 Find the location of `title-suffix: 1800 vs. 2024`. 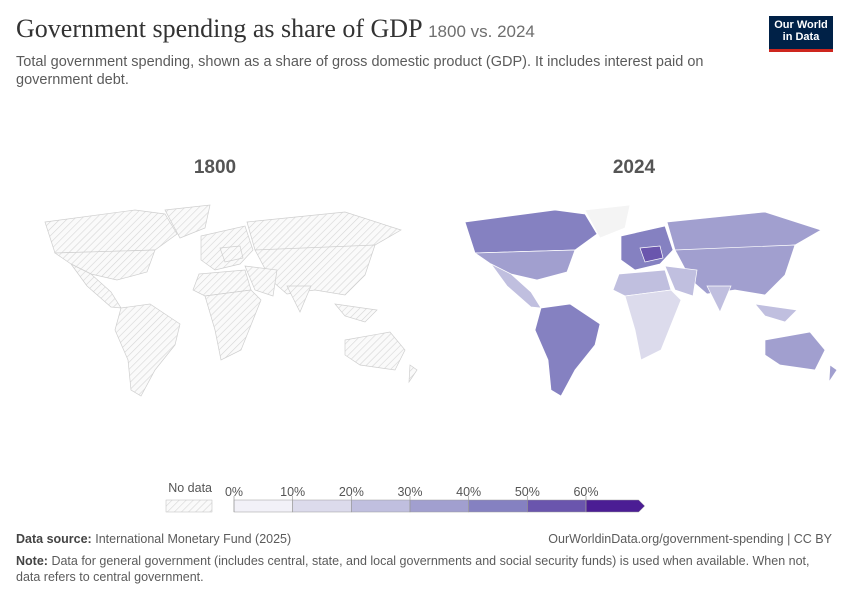

title-suffix: 1800 vs. 2024 is located at coordinates (481, 31).